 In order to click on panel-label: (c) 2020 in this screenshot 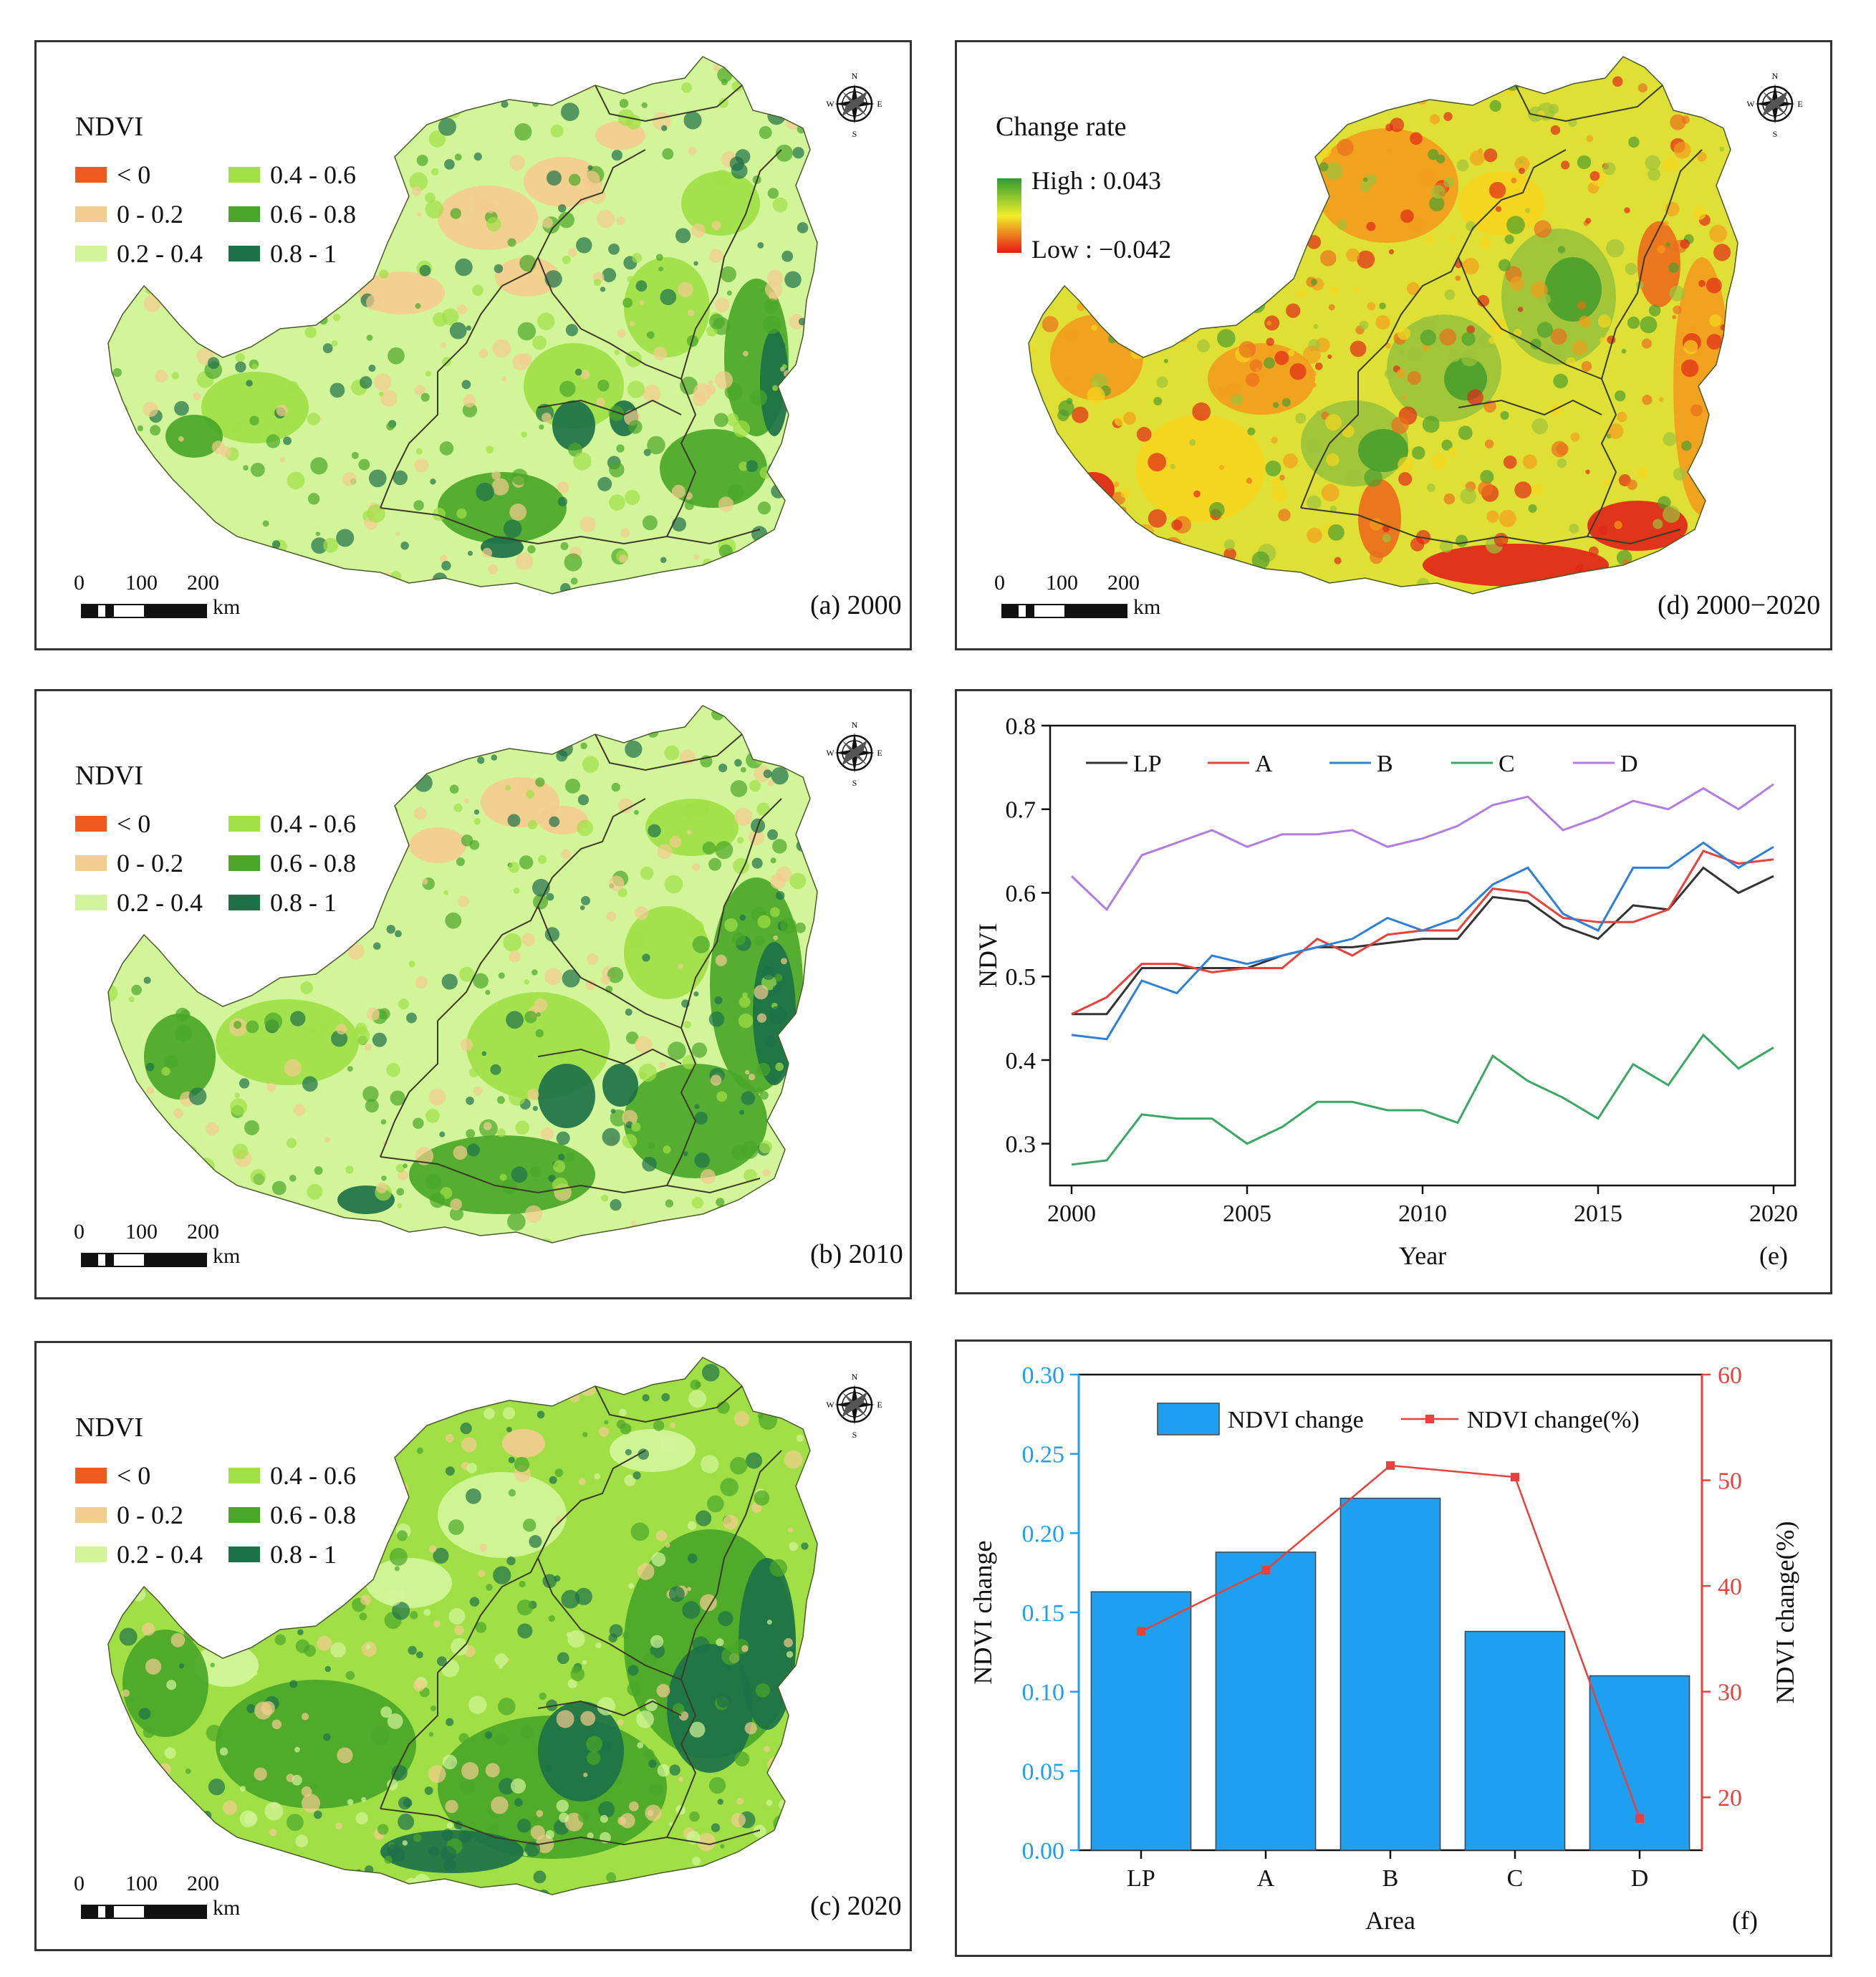, I will do `click(856, 1906)`.